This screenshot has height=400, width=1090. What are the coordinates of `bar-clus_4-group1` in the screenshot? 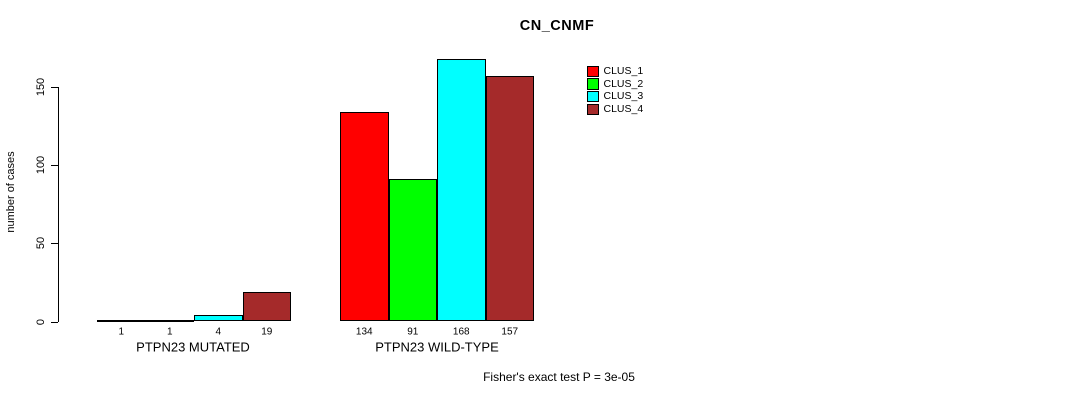 It's located at (266, 306).